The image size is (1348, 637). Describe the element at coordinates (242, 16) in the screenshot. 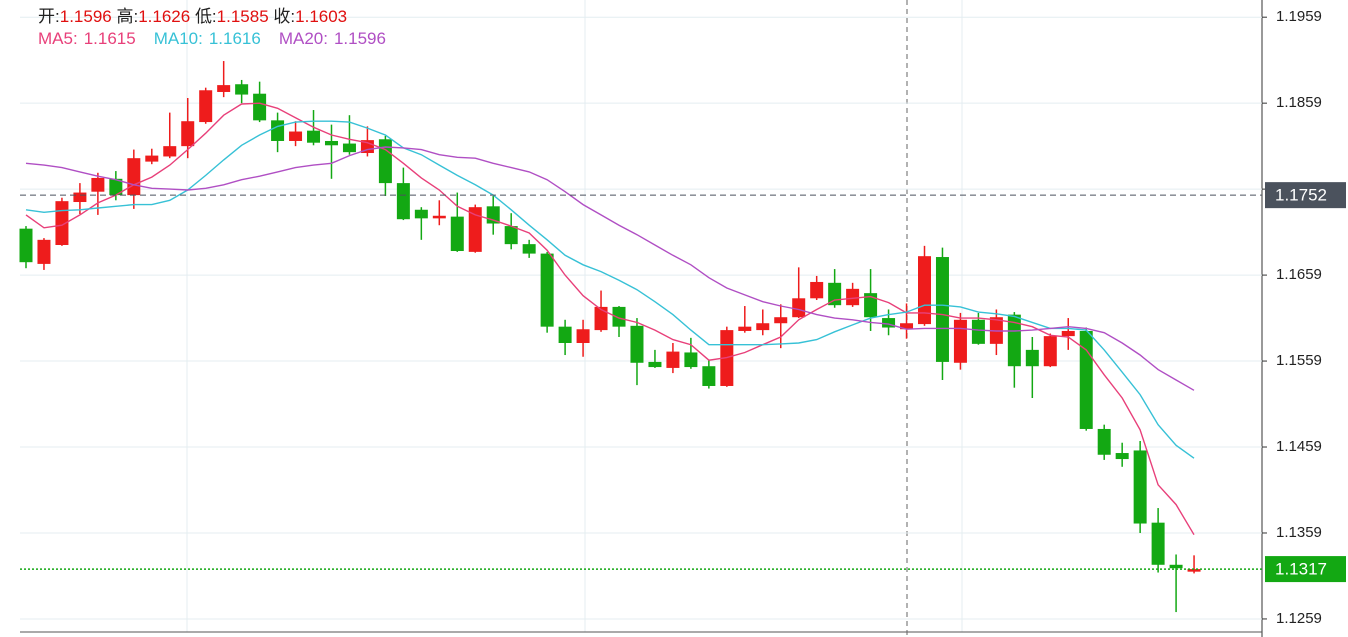

I see `ohlc-value: 1.1585` at that location.